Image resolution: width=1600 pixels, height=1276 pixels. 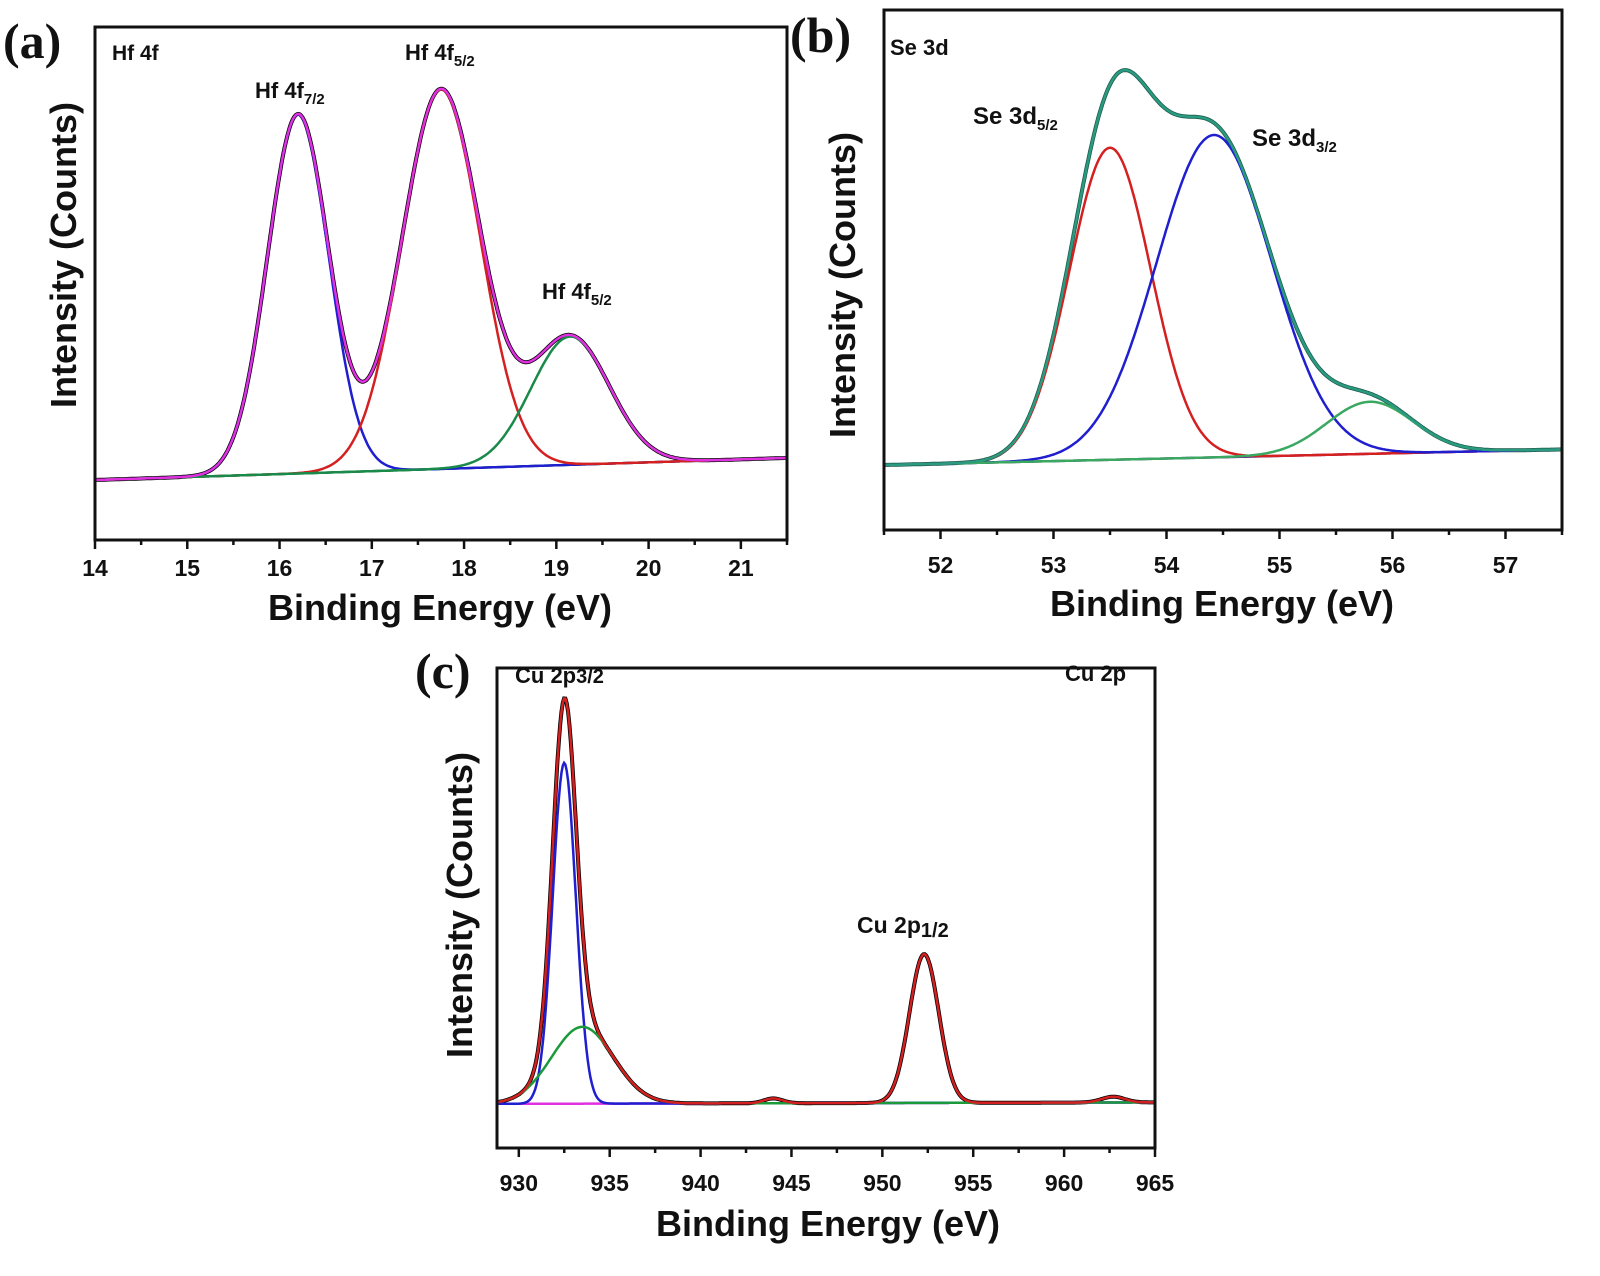 I want to click on annotation-hf-4f52-second: Hf 4f5/2, so click(x=577, y=294).